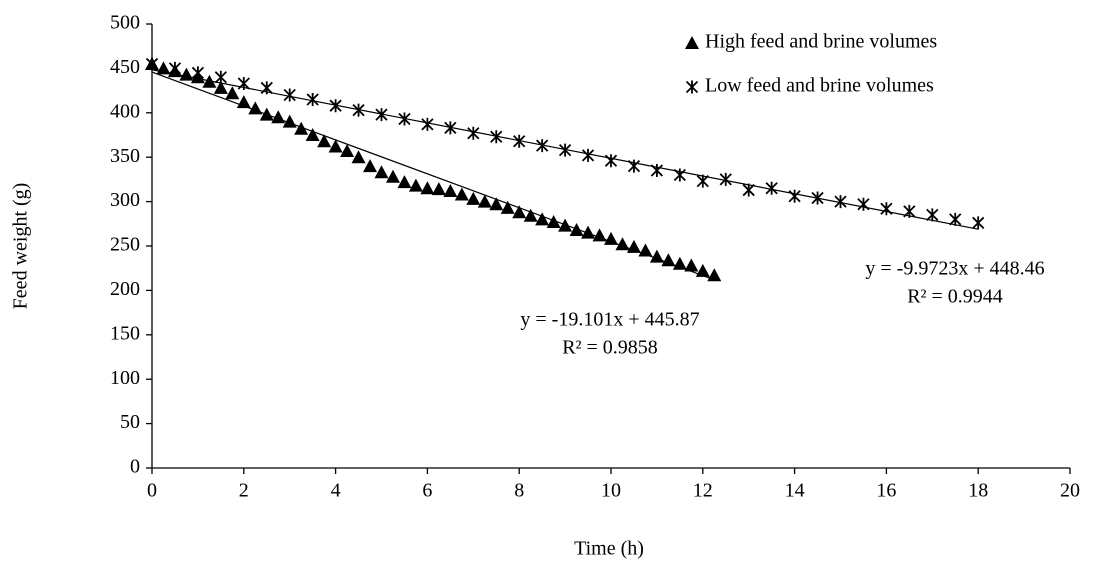 This screenshot has width=1113, height=561. I want to click on x-tick-label: 16, so click(886, 491).